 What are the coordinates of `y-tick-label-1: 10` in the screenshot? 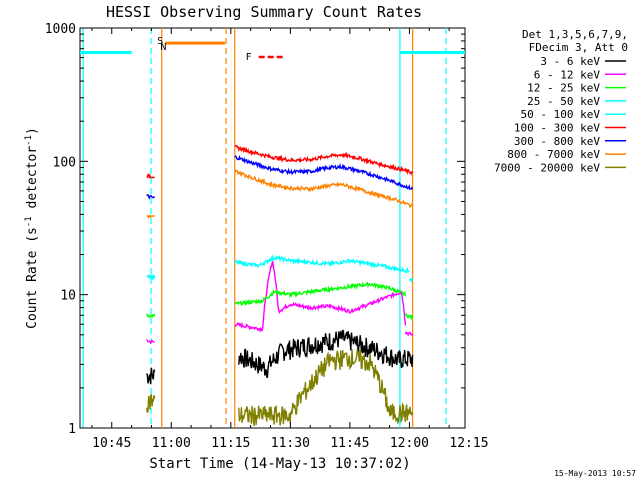 It's located at (68, 296).